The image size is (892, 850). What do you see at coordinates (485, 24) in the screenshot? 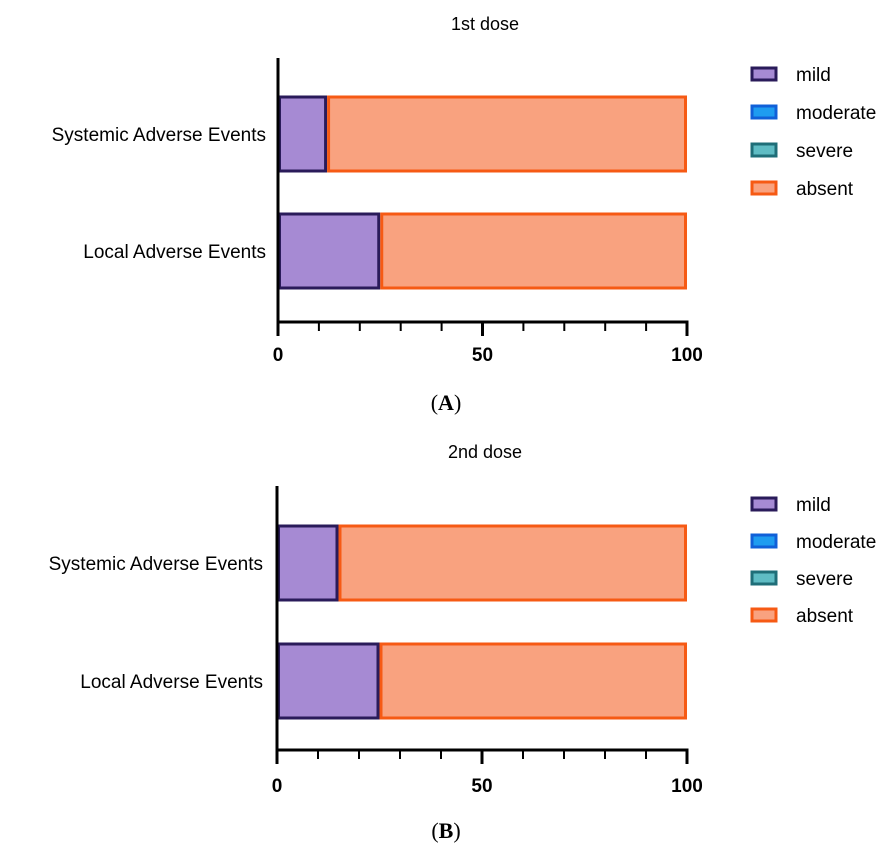
I see `chart-title: 1st dose` at bounding box center [485, 24].